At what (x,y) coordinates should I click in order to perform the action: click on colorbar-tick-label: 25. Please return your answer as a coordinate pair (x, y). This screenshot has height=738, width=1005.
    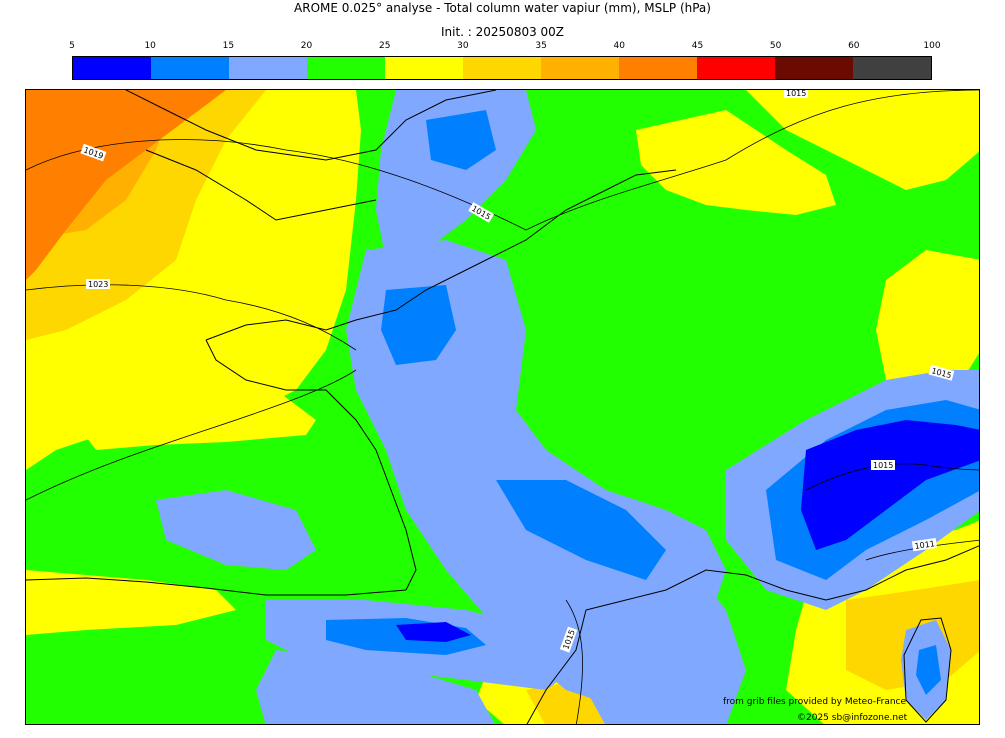
    Looking at the image, I should click on (384, 46).